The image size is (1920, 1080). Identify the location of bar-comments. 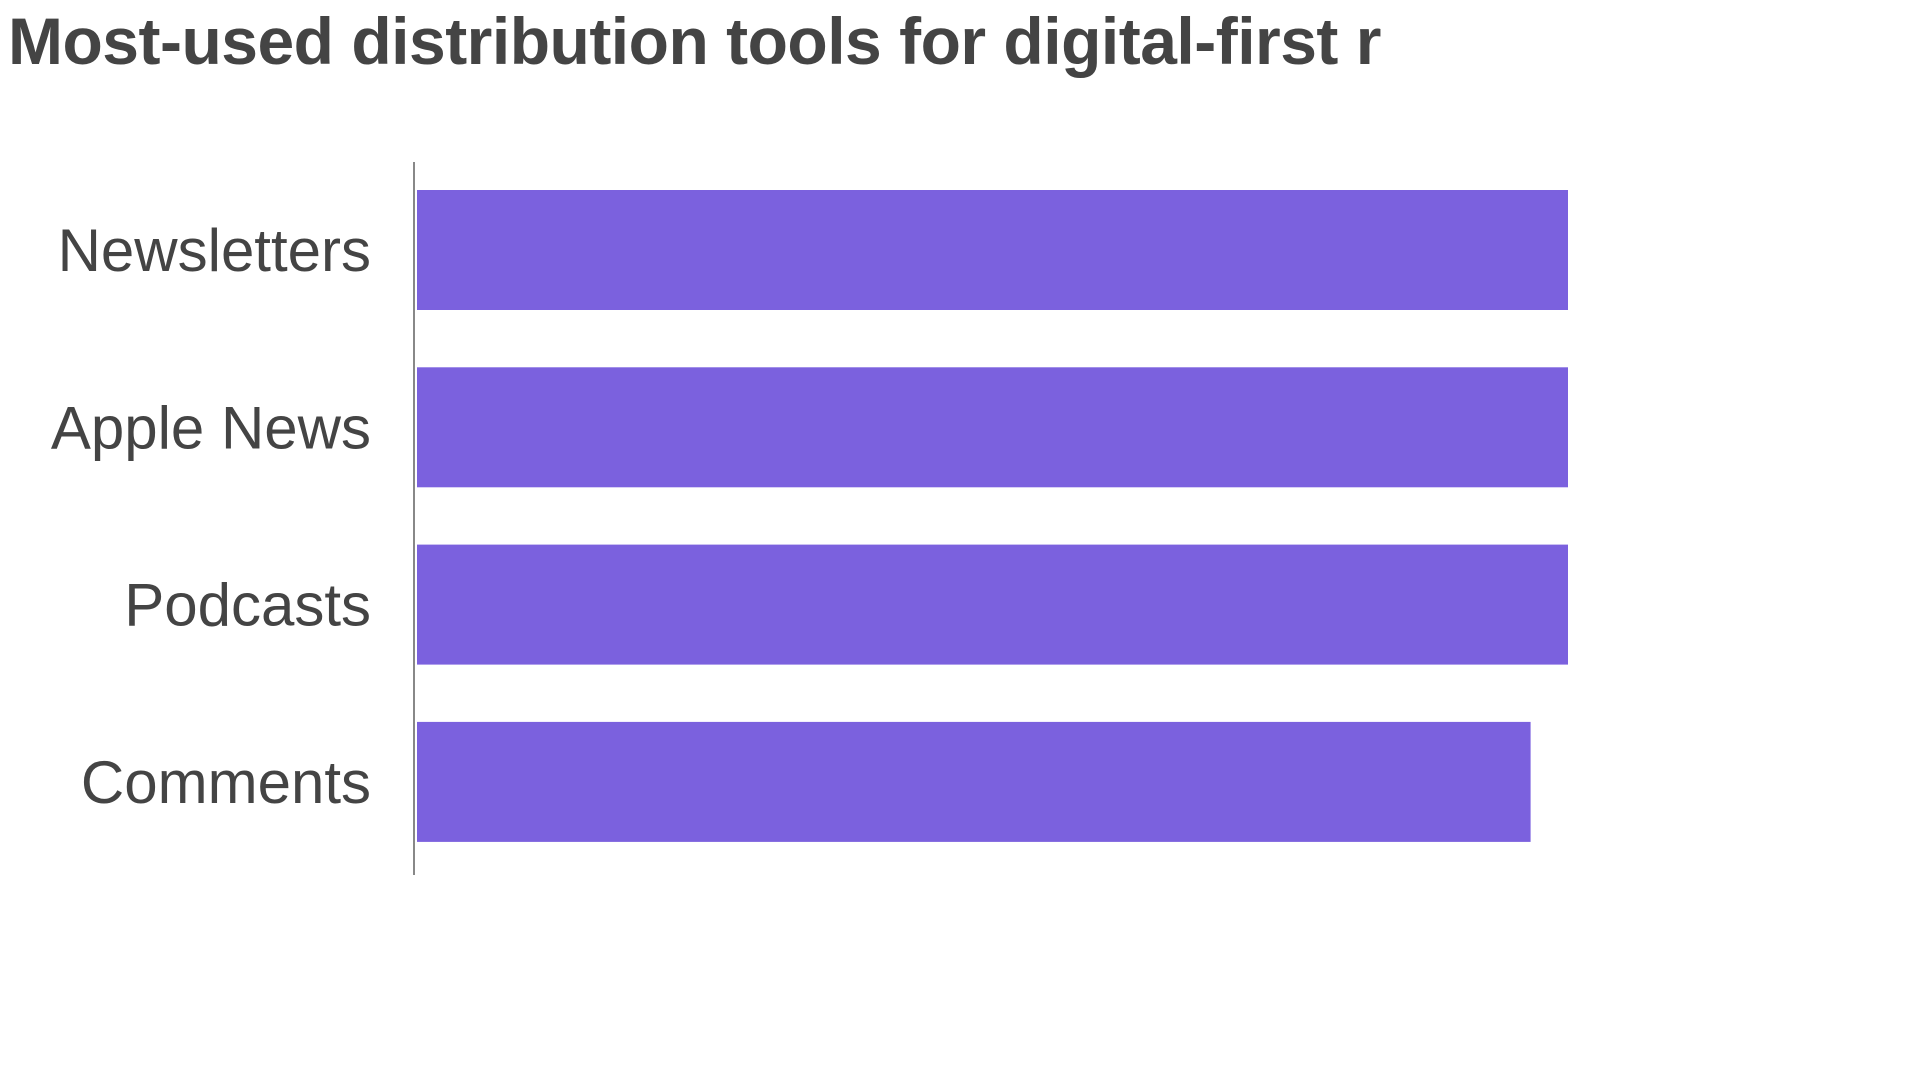
(974, 781).